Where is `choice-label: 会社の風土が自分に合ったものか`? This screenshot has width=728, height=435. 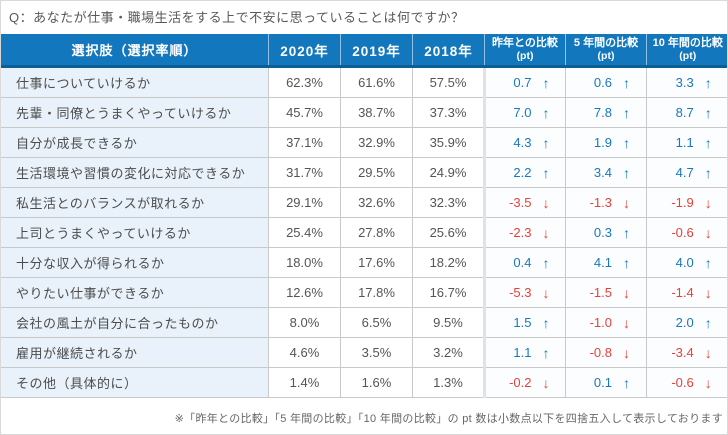
choice-label: 会社の風土が自分に合ったものか is located at coordinates (135, 322).